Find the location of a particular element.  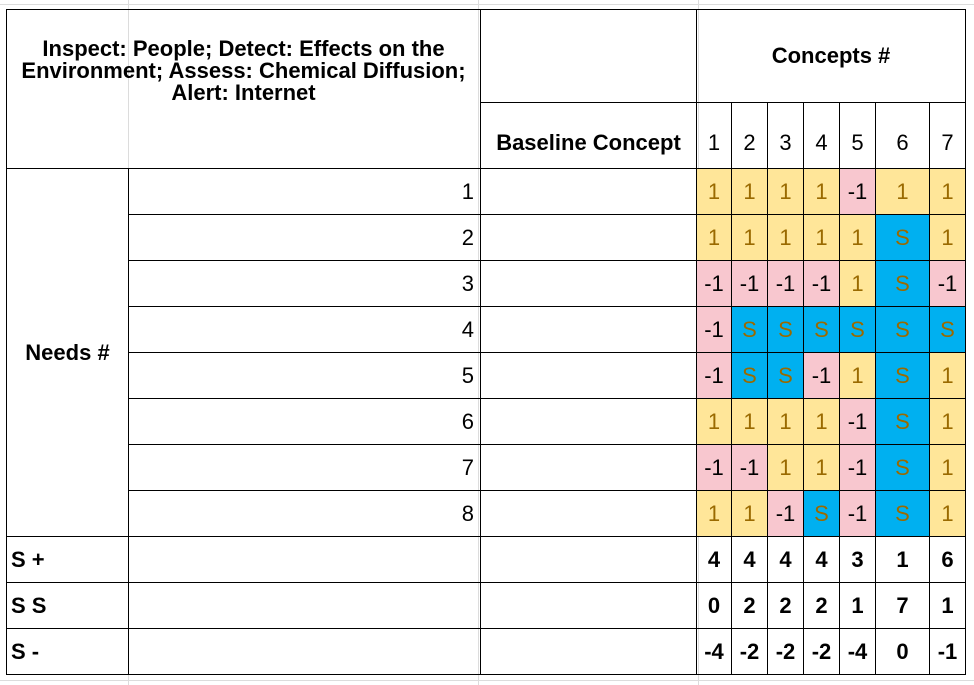

baseline-concept-heading: Baseline Concept is located at coordinates (588, 135).